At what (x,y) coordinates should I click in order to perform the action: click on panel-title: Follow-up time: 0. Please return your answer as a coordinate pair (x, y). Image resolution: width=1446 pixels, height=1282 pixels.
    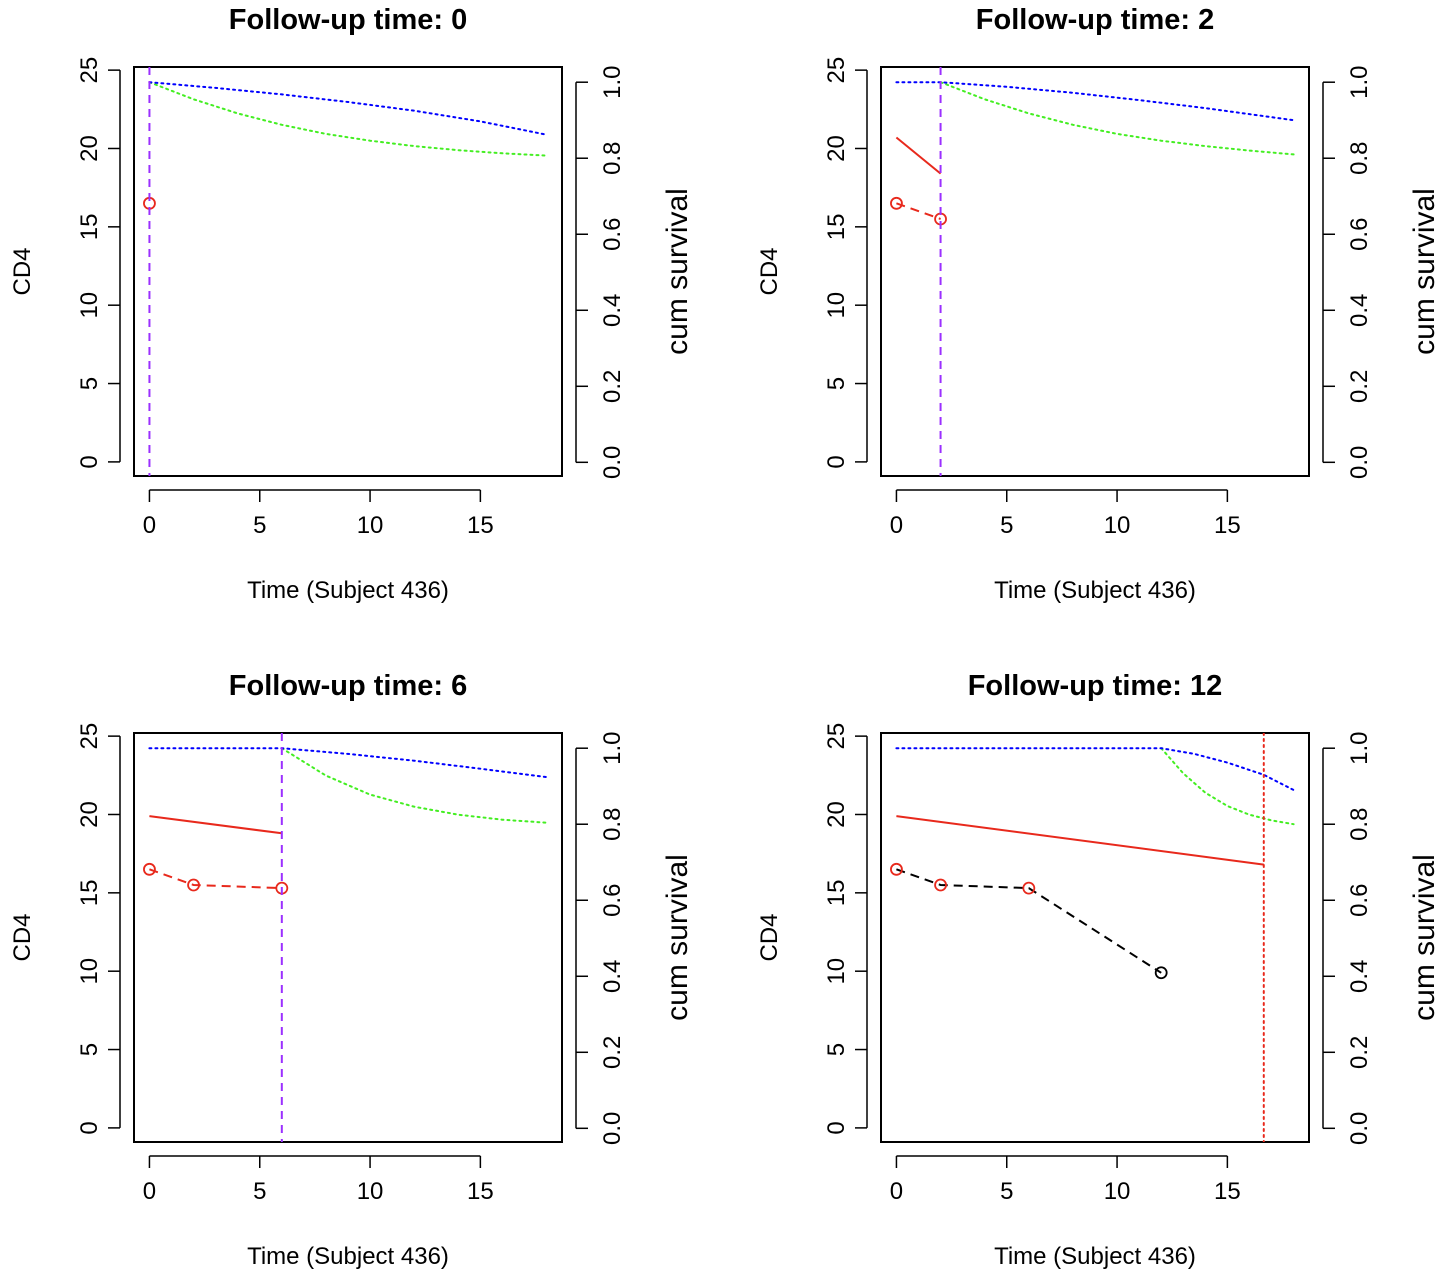
    Looking at the image, I should click on (348, 20).